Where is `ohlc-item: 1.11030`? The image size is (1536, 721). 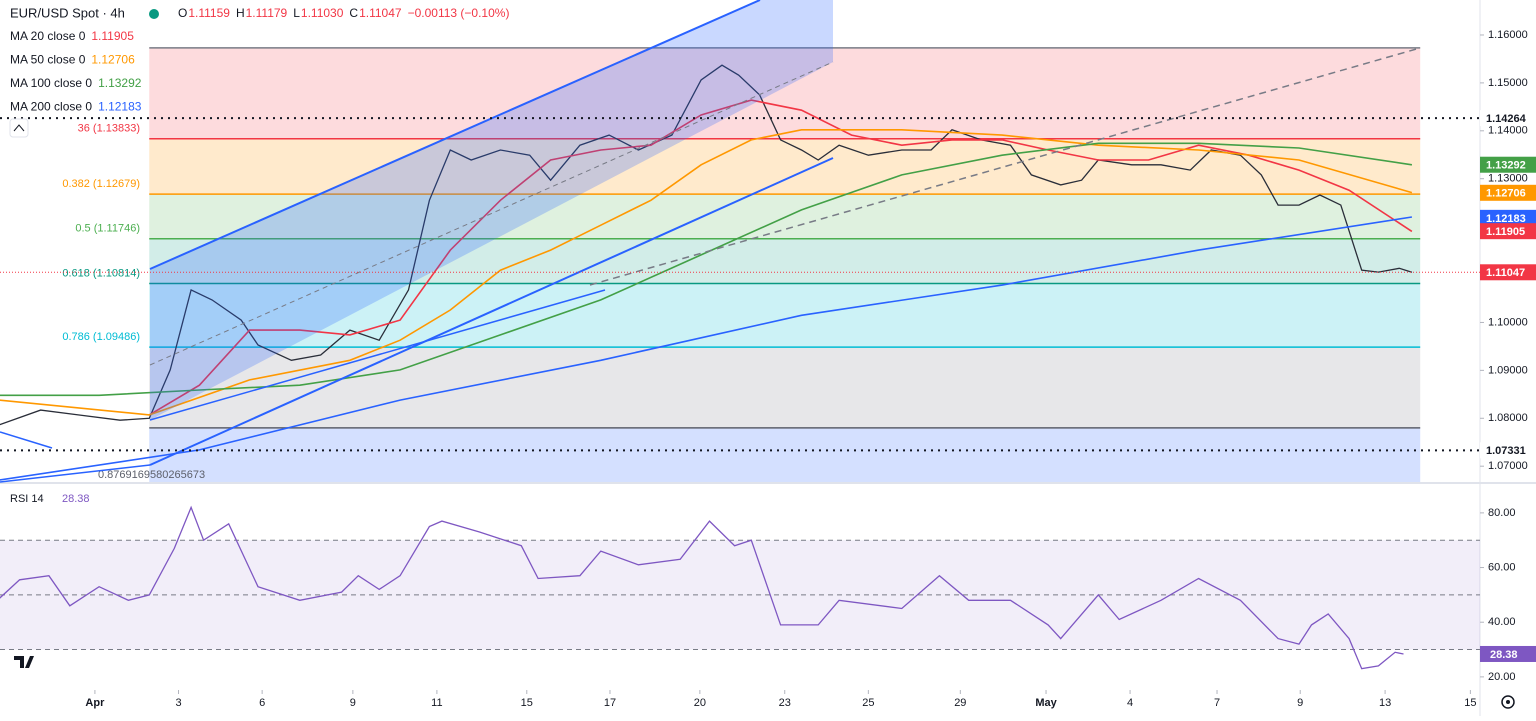 ohlc-item: 1.11030 is located at coordinates (322, 13).